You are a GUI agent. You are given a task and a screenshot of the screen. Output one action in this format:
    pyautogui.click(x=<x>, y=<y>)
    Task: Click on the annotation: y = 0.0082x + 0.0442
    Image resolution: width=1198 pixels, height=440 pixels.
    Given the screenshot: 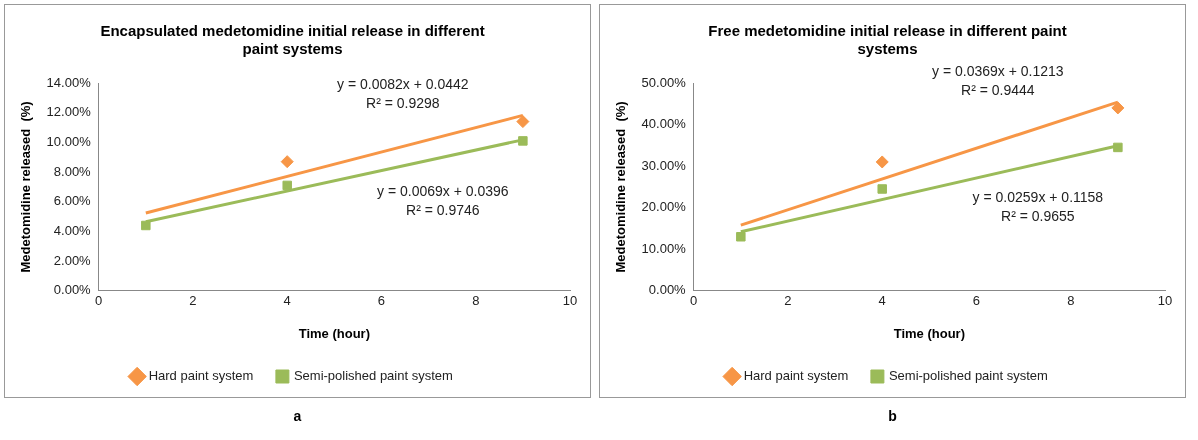 What is the action you would take?
    pyautogui.click(x=403, y=84)
    